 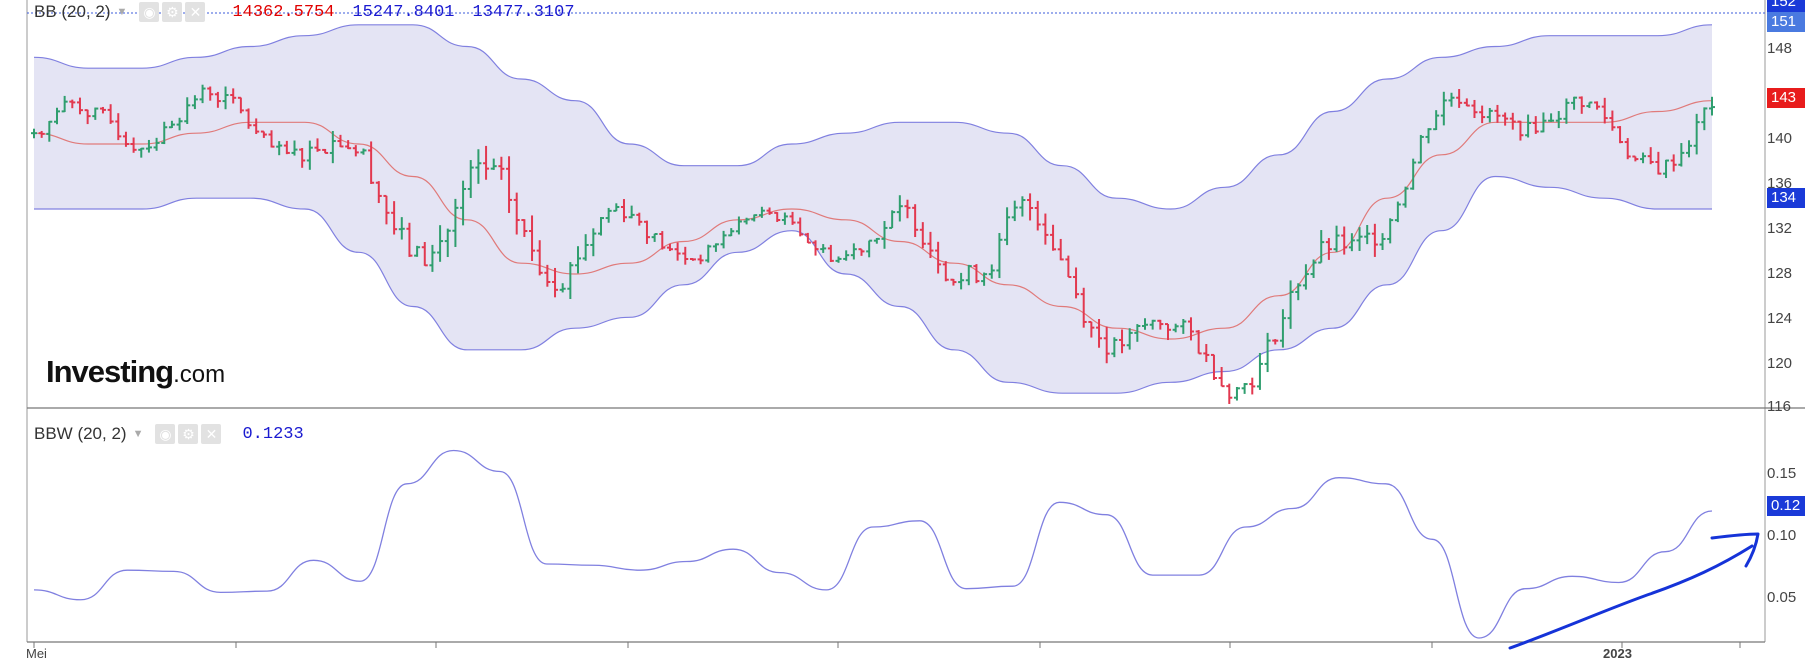 What do you see at coordinates (523, 12) in the screenshot?
I see `bb-lower-value: 13477.3107` at bounding box center [523, 12].